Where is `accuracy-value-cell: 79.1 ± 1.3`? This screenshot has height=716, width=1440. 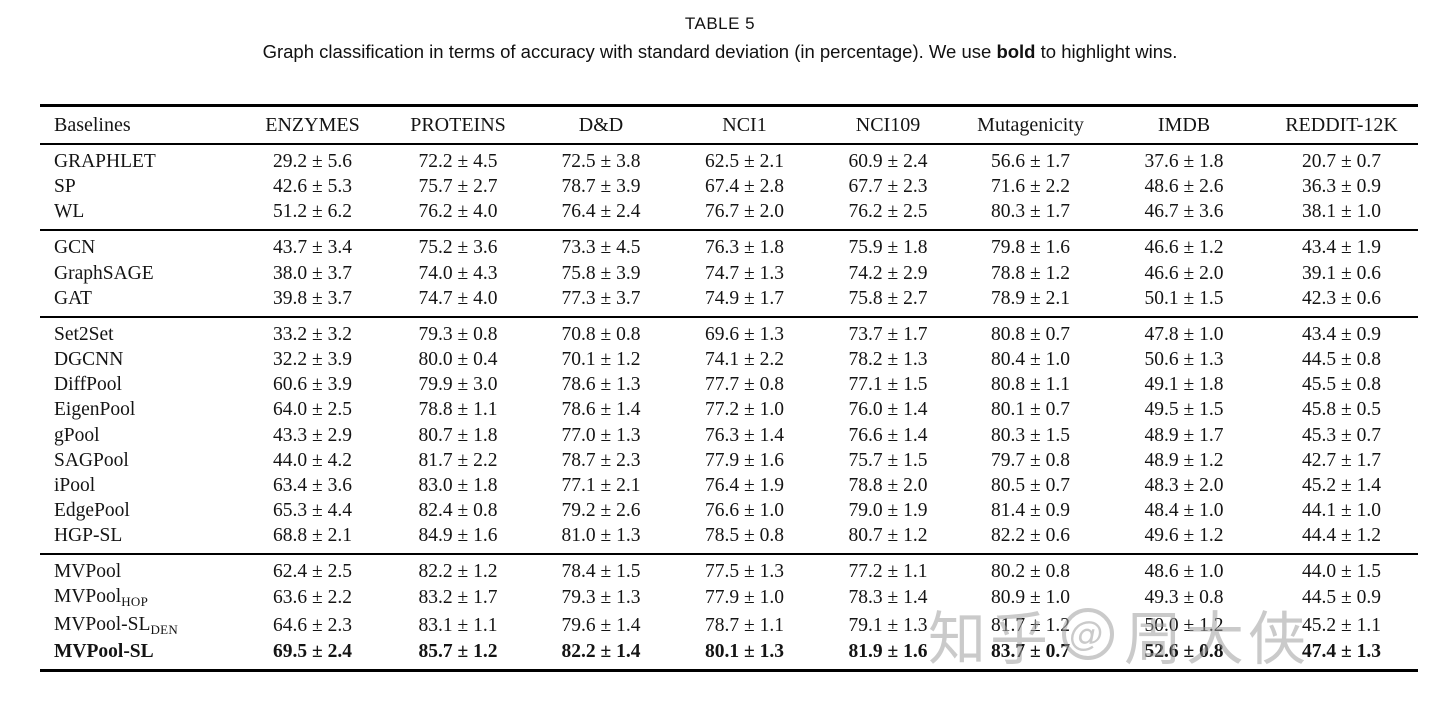 accuracy-value-cell: 79.1 ± 1.3 is located at coordinates (888, 625).